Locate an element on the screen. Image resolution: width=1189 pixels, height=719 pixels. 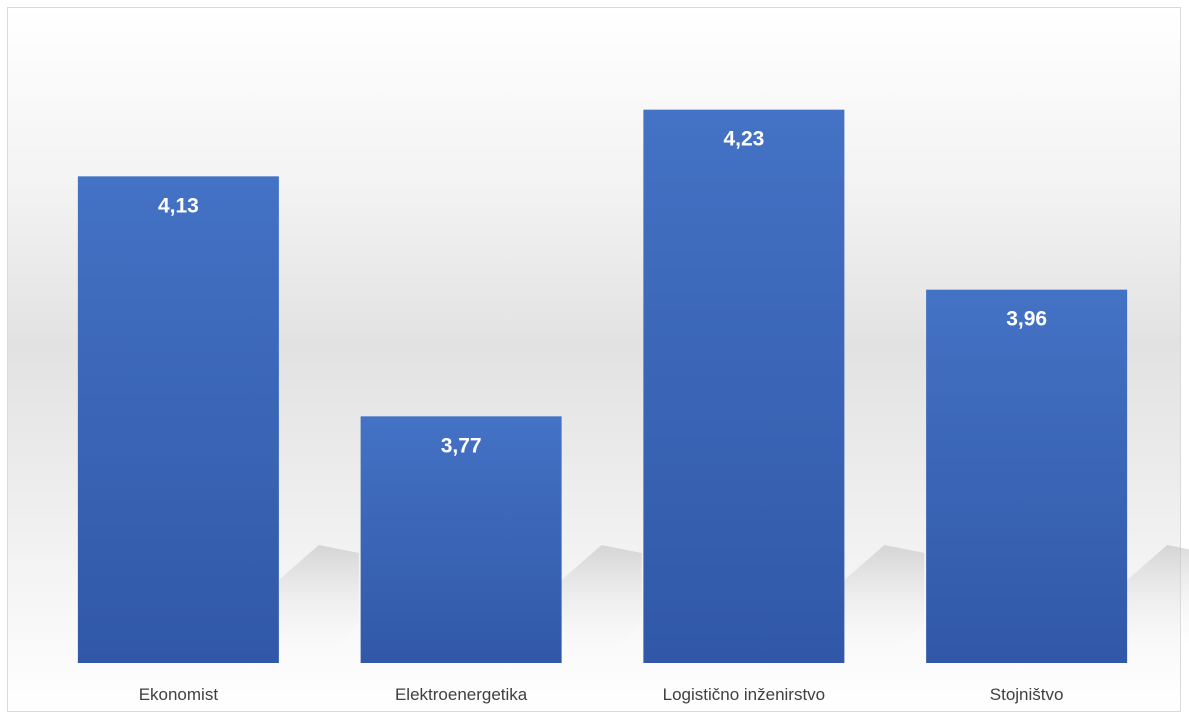
category-label: Stojništvo is located at coordinates (1027, 694).